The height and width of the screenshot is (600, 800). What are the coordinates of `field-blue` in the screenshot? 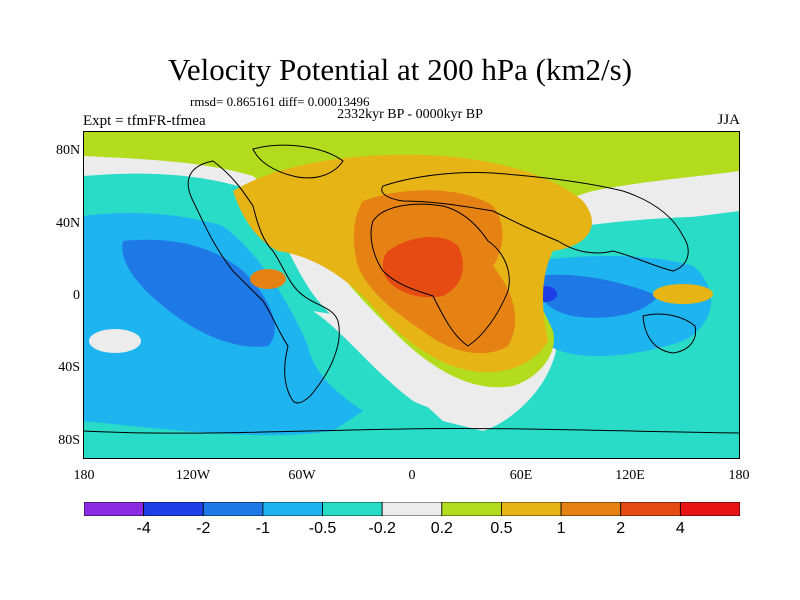 It's located at (198, 293).